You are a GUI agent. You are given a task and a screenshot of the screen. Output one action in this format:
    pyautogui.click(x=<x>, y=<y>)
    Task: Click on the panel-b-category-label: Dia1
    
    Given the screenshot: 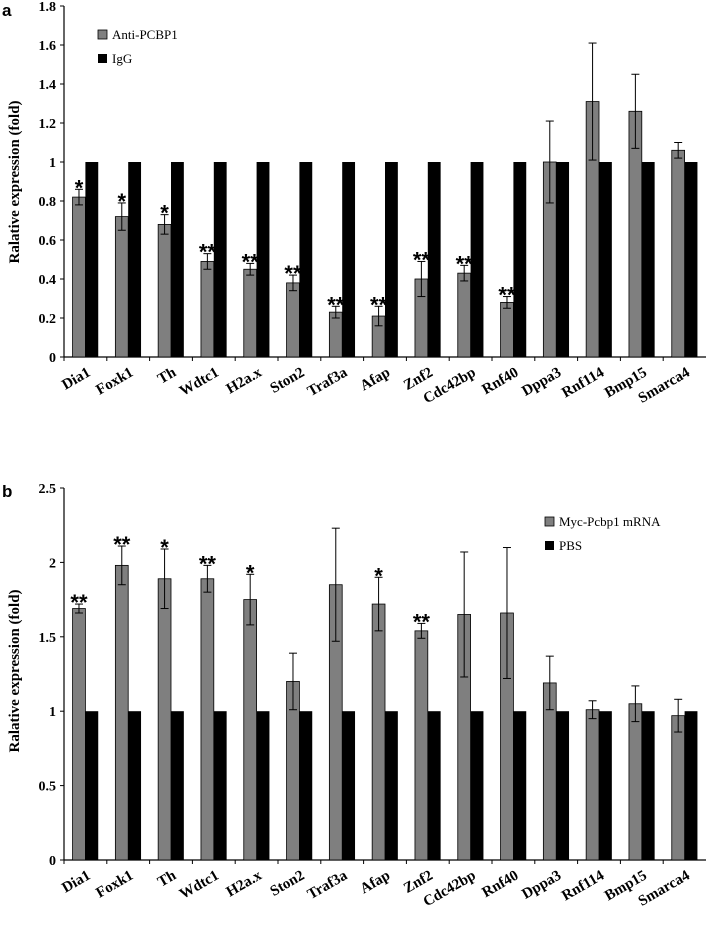 What is the action you would take?
    pyautogui.click(x=76, y=882)
    